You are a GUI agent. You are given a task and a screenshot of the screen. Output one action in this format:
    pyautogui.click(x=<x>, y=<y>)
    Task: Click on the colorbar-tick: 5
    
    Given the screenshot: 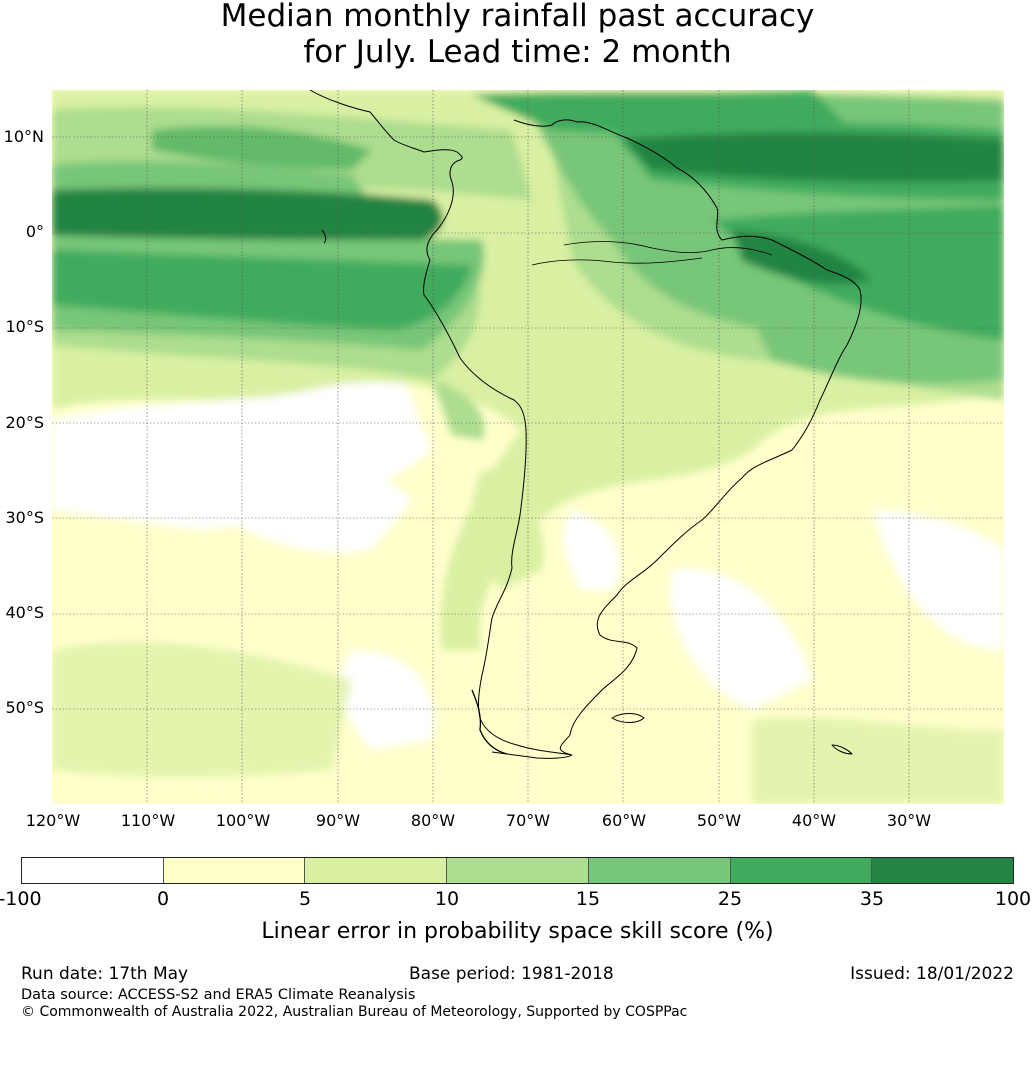 What is the action you would take?
    pyautogui.click(x=305, y=899)
    